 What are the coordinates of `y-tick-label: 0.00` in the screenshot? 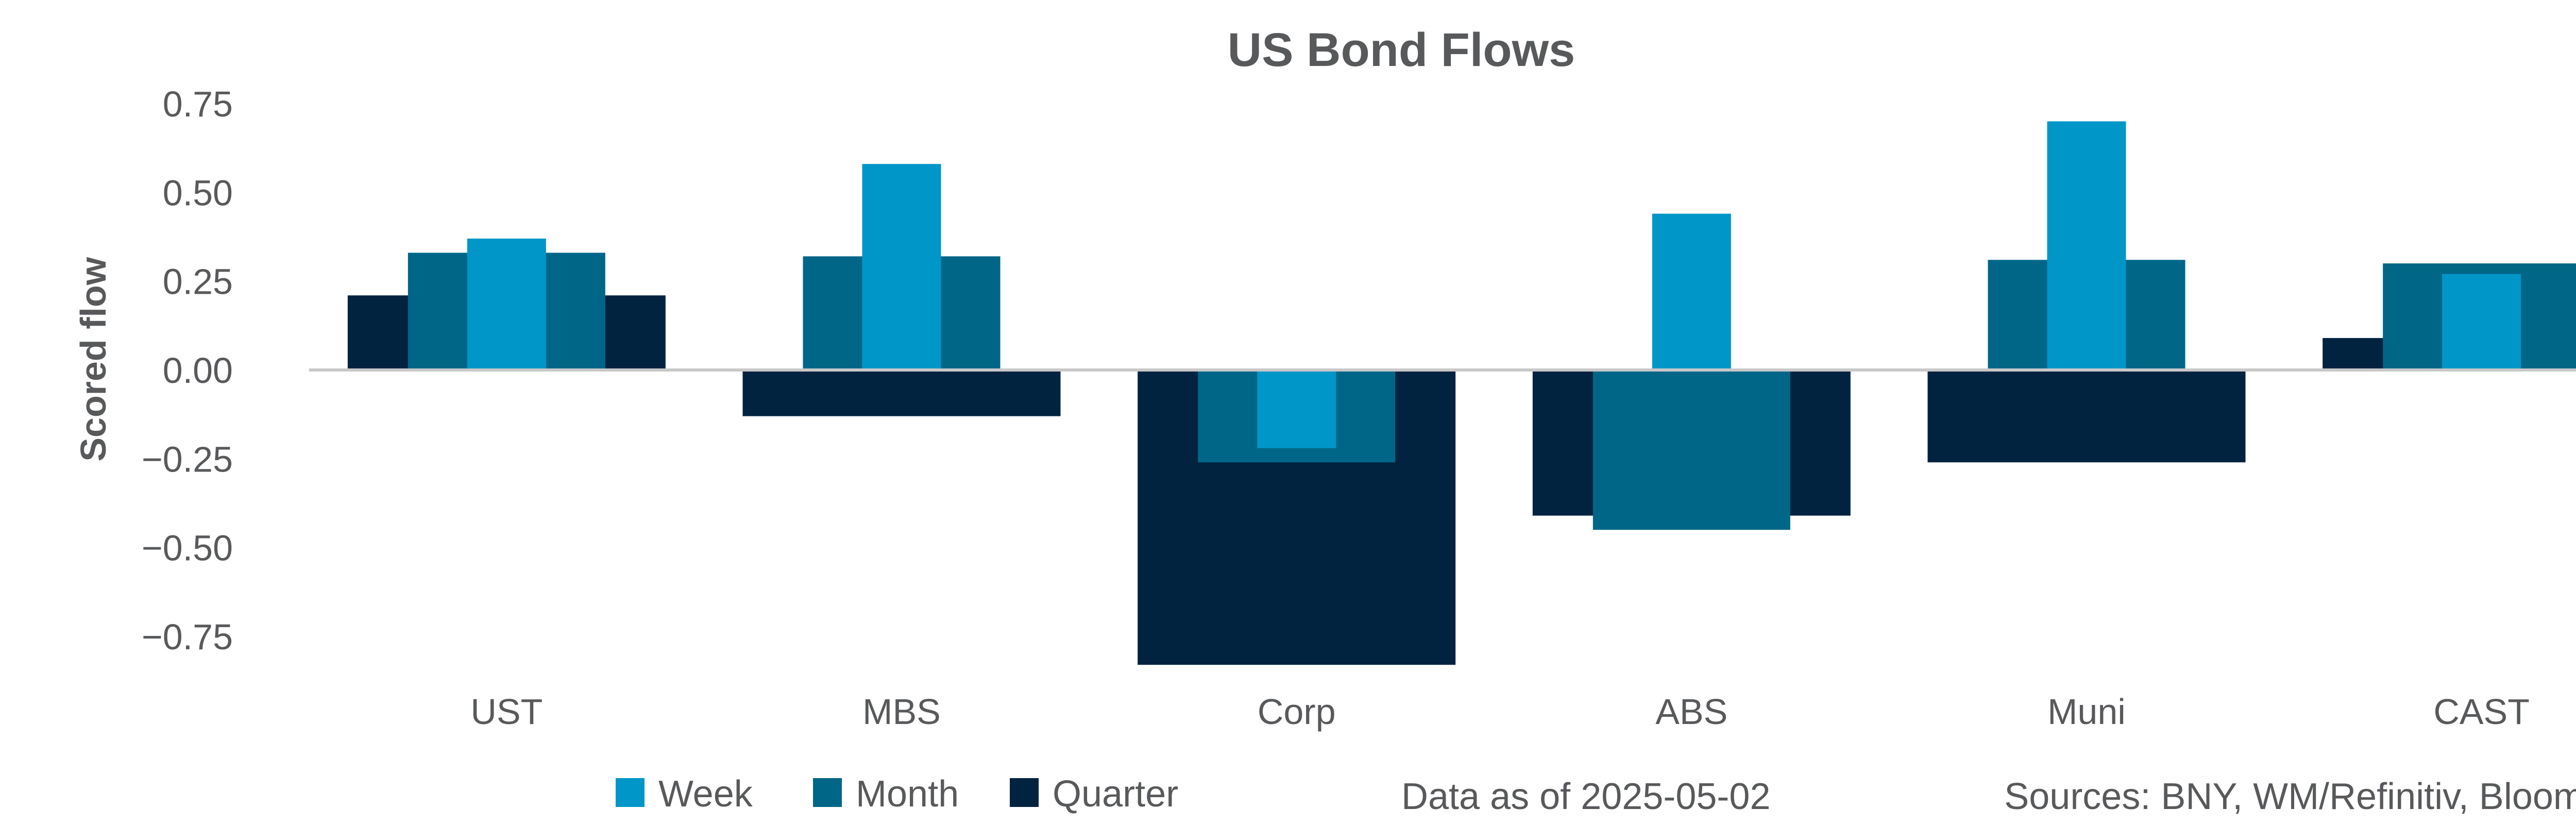 It's located at (198, 370).